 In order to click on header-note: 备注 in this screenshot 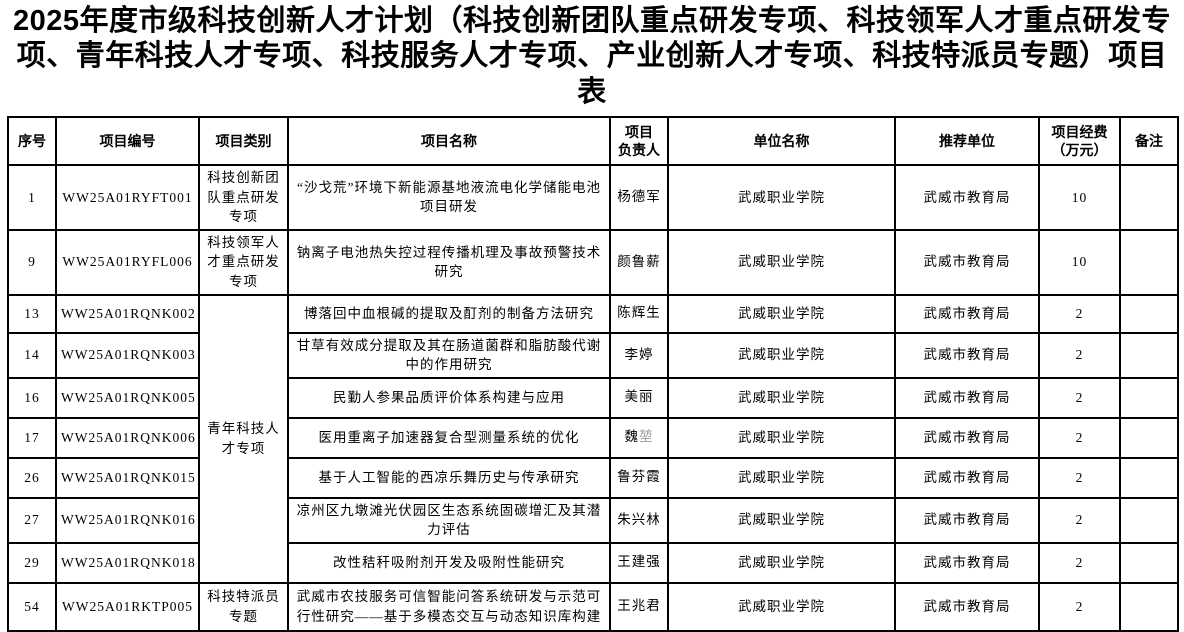, I will do `click(1149, 141)`.